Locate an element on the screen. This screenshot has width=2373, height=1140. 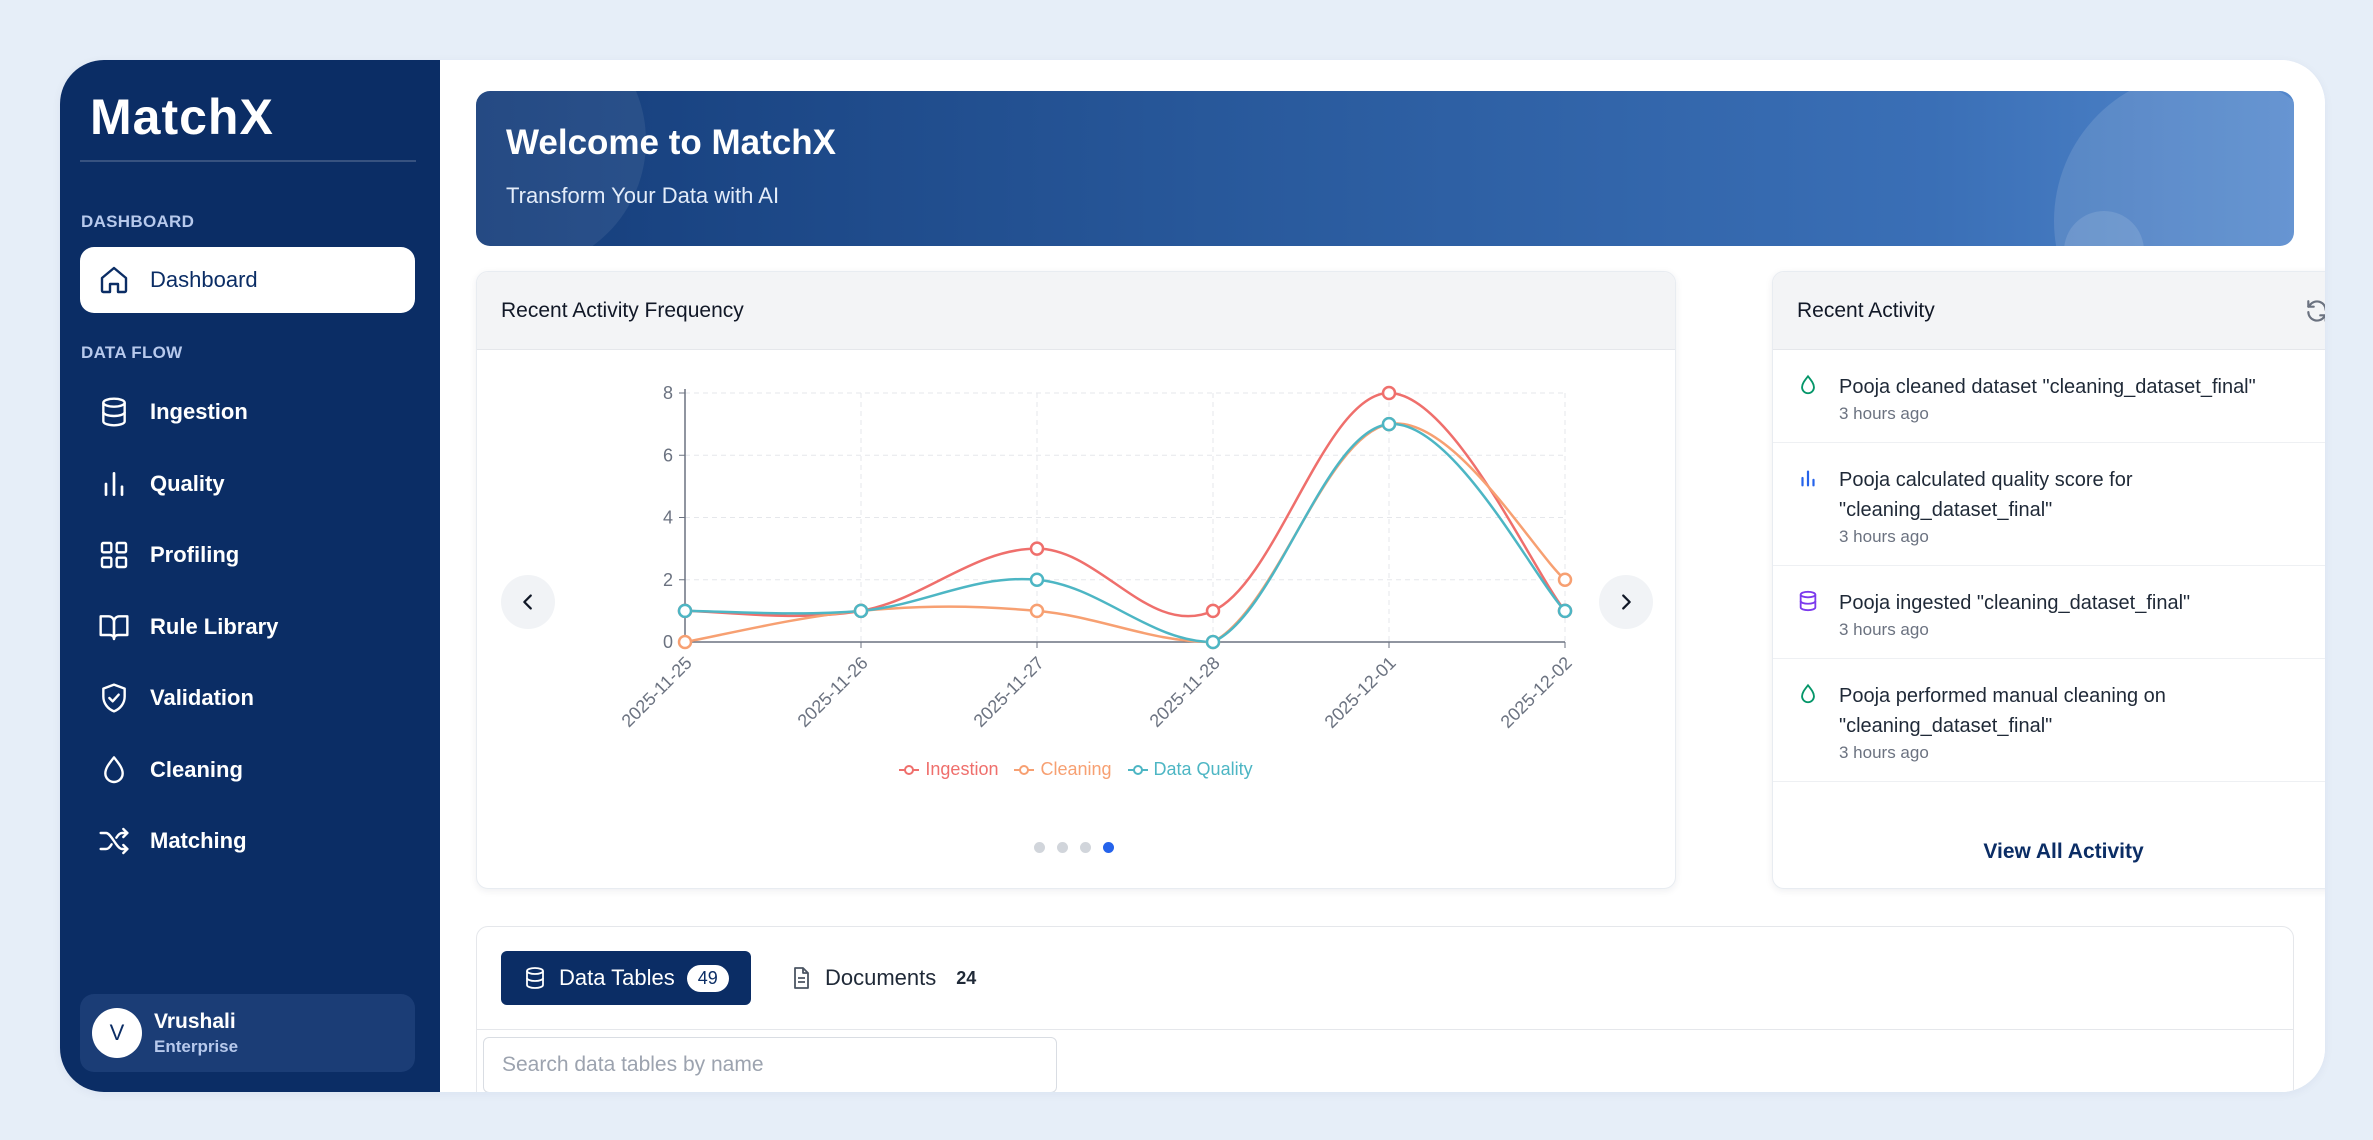
user-plan: Enterprise is located at coordinates (196, 1046).